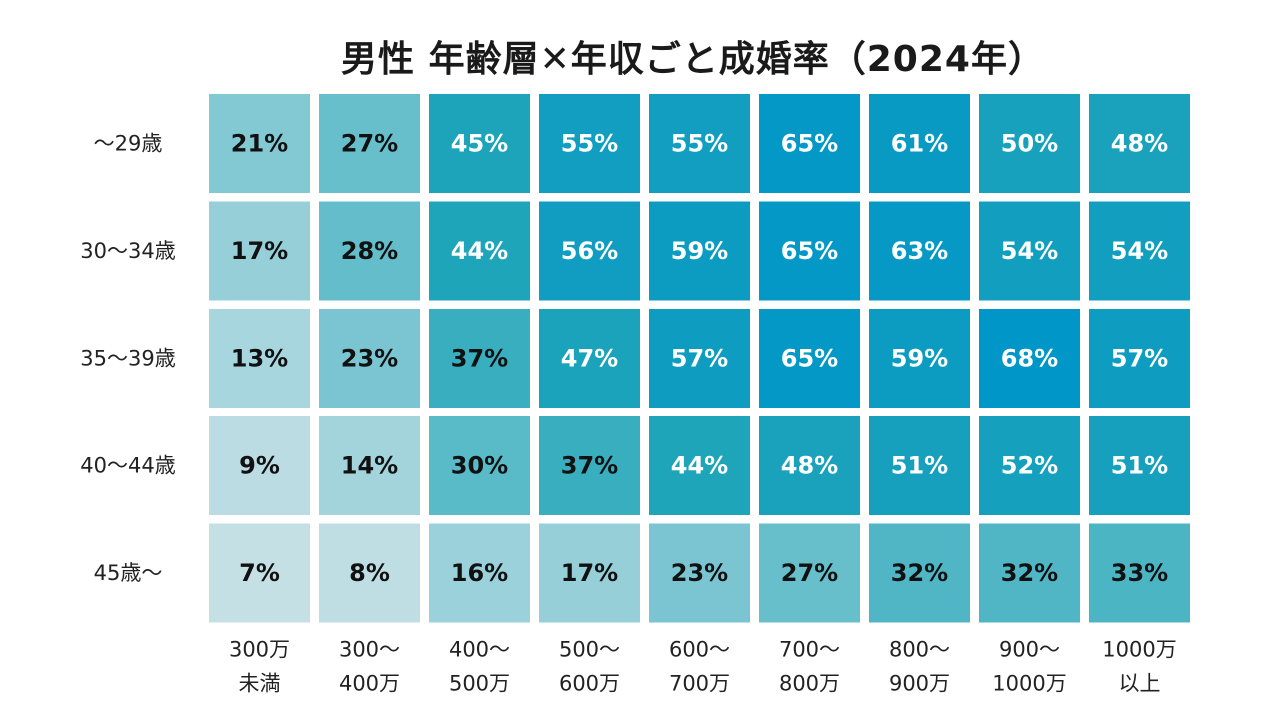 This screenshot has width=1280, height=720. What do you see at coordinates (809, 684) in the screenshot?
I see `column-label-line: 800万` at bounding box center [809, 684].